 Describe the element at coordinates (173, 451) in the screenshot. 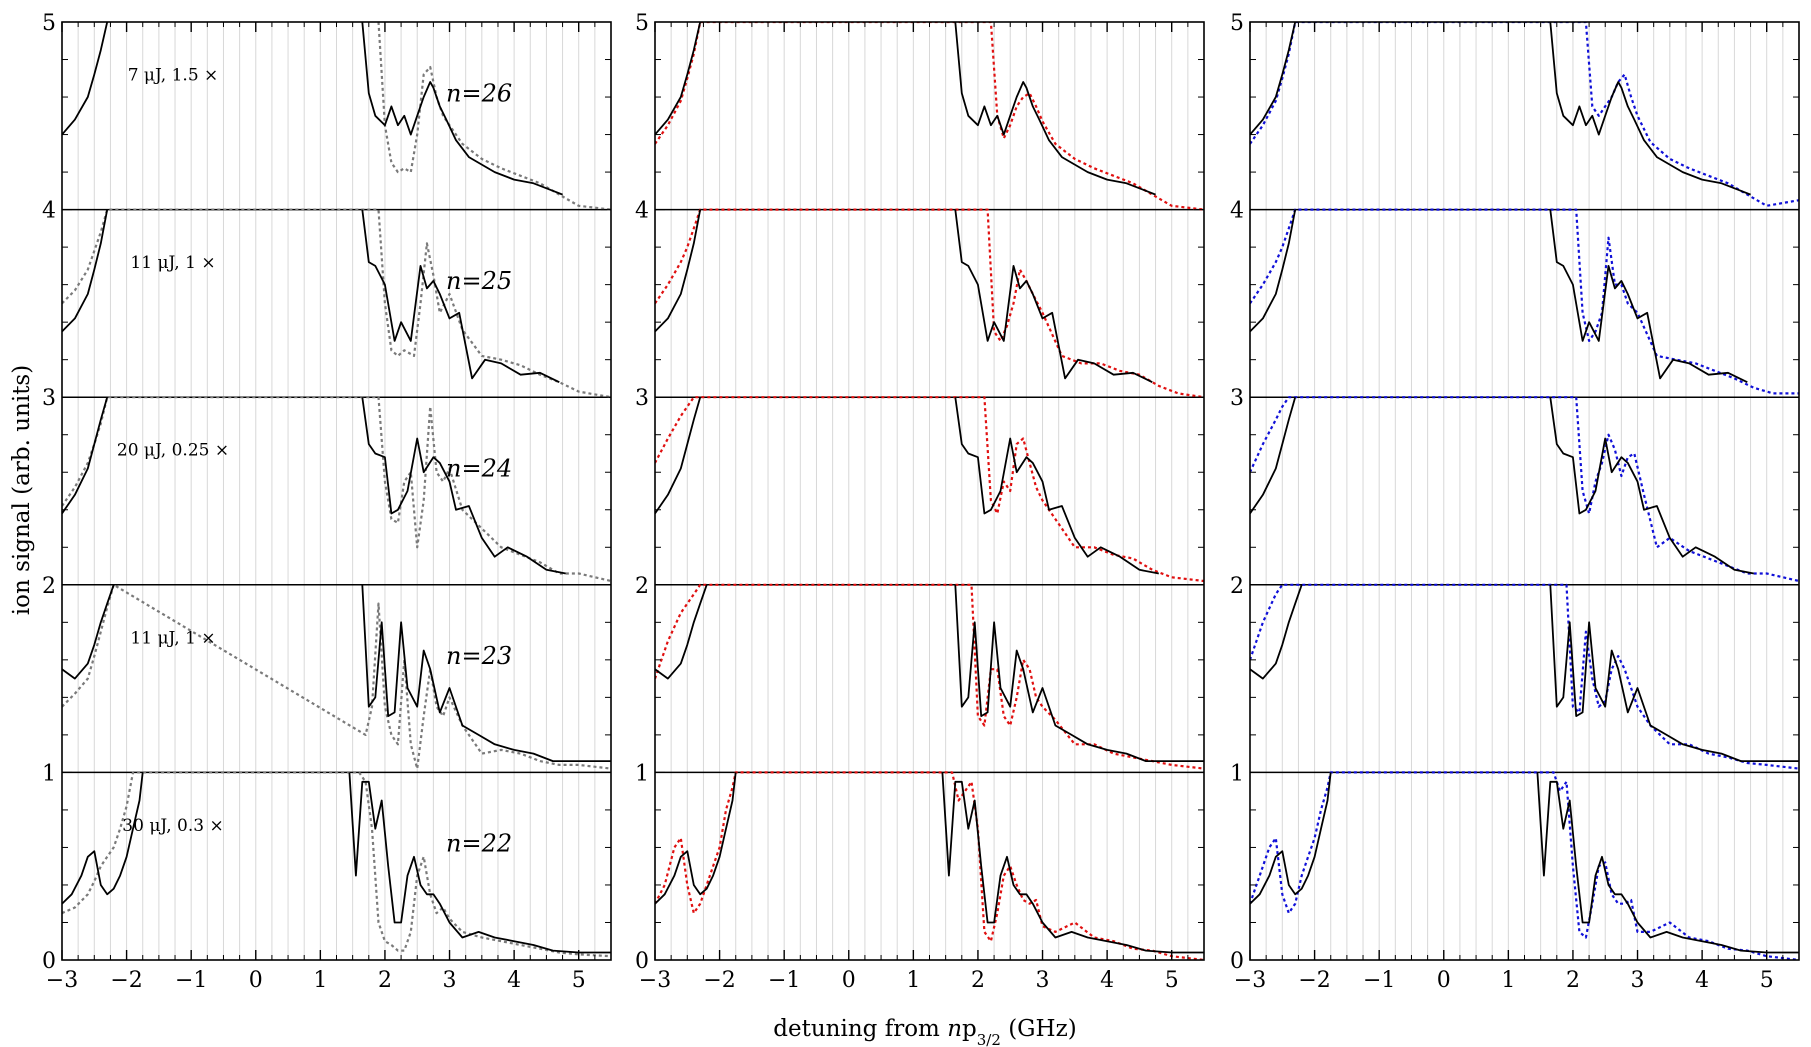

I see `trace-annotation: 20 μJ, 0.25 ×` at that location.